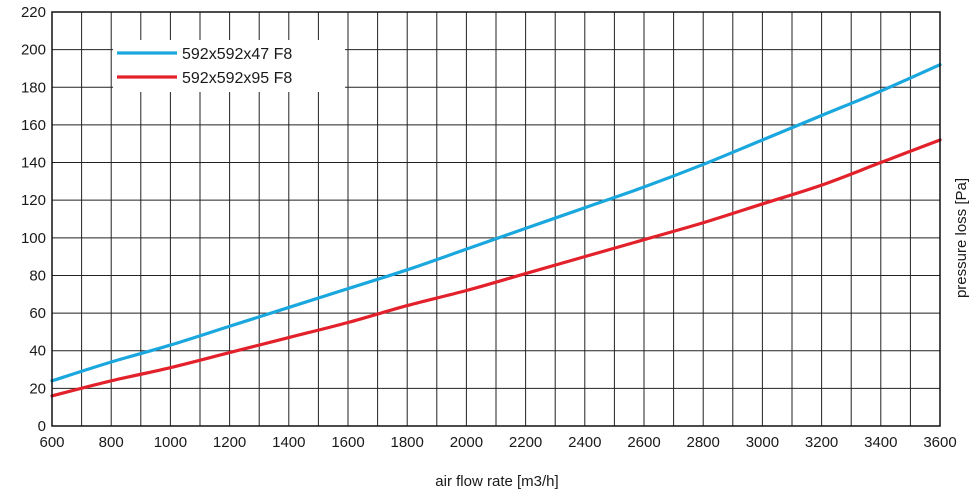 This screenshot has width=973, height=494. I want to click on y-tick-label: 100, so click(33, 238).